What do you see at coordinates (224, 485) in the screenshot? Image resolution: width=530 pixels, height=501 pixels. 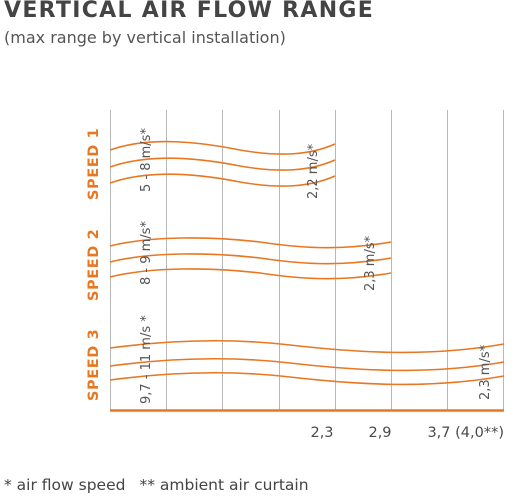 I see `footnote-ambient: ** ambient air curtain` at bounding box center [224, 485].